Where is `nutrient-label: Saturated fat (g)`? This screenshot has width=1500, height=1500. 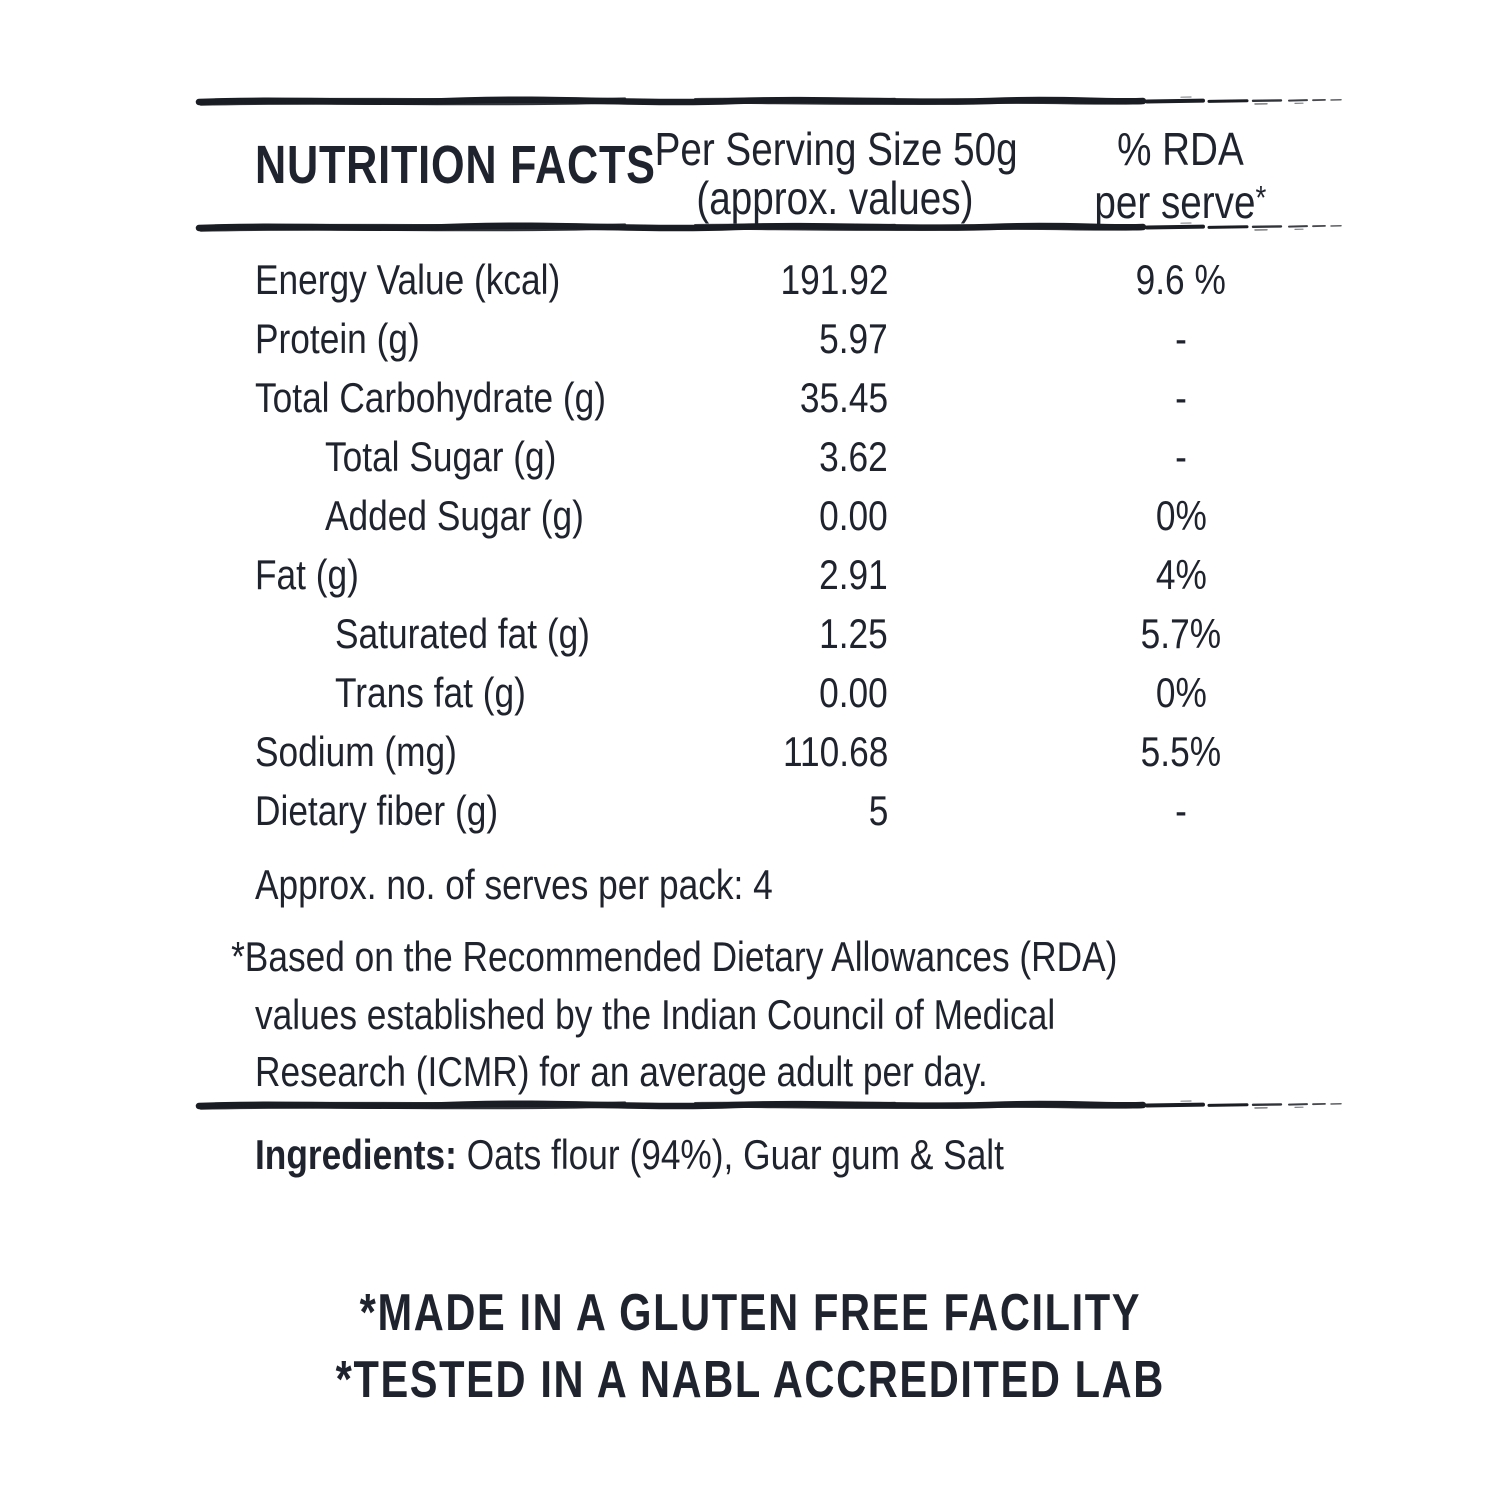 nutrient-label: Saturated fat (g) is located at coordinates (462, 633).